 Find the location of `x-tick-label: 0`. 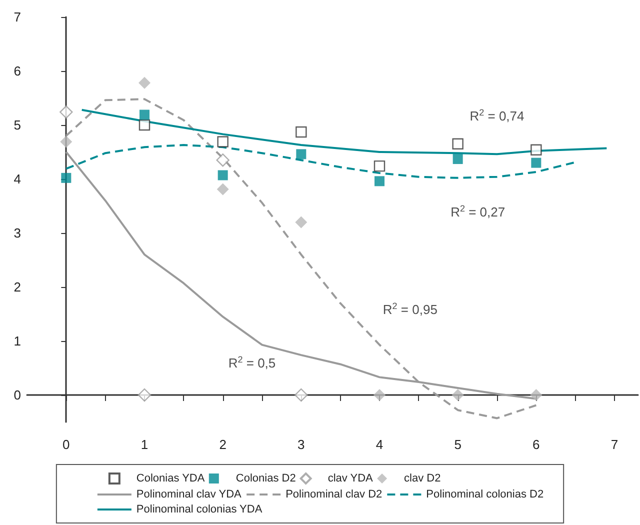

x-tick-label: 0 is located at coordinates (66, 444).